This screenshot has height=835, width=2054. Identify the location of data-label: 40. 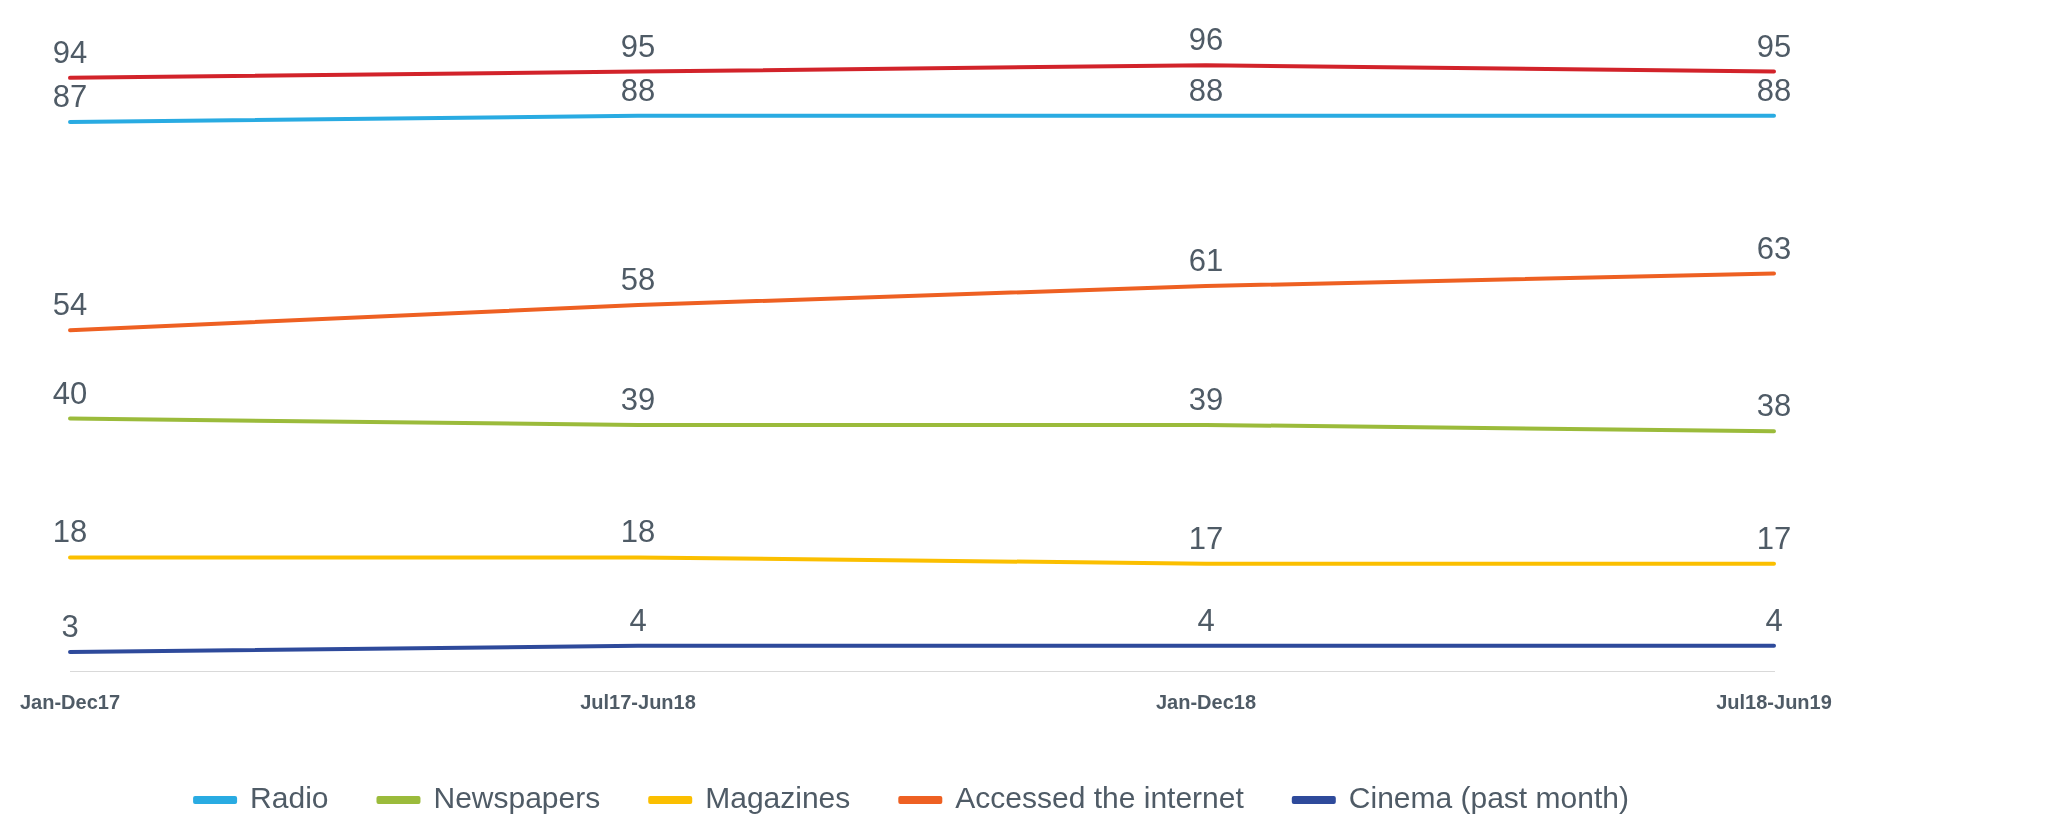
(70, 393).